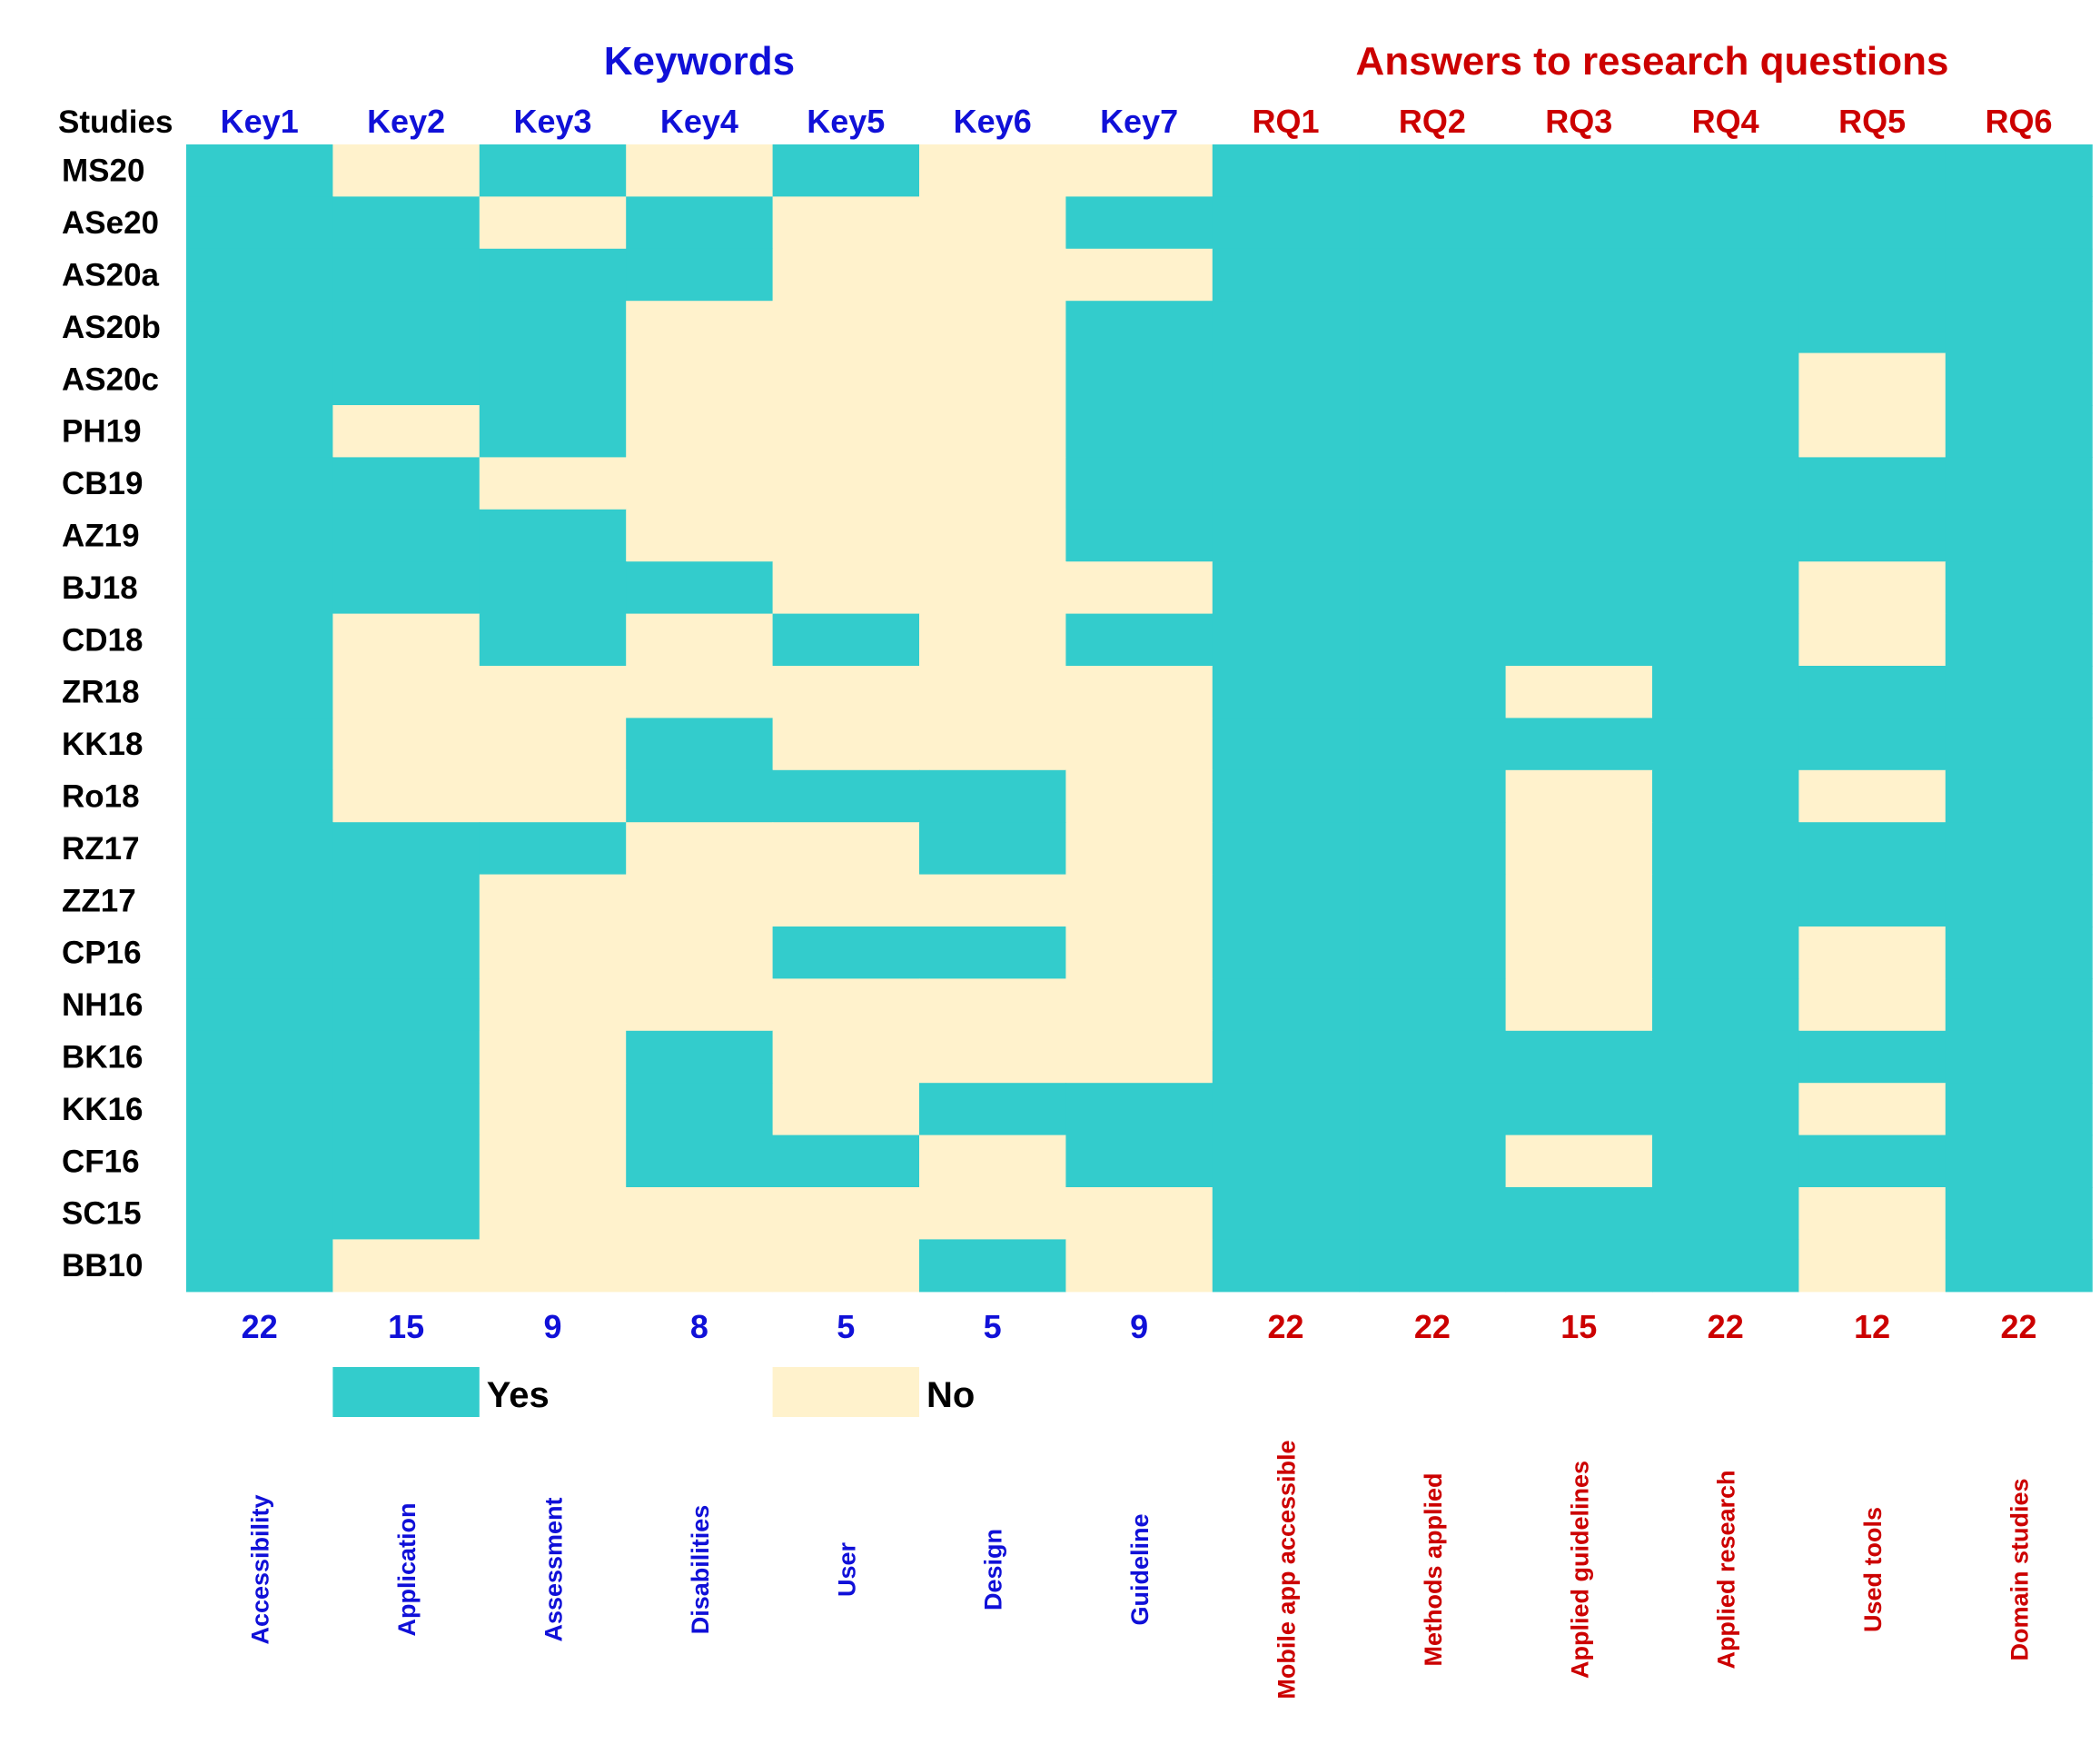 This screenshot has width=2100, height=1744. Describe the element at coordinates (101, 693) in the screenshot. I see `row-label: ZR18` at that location.